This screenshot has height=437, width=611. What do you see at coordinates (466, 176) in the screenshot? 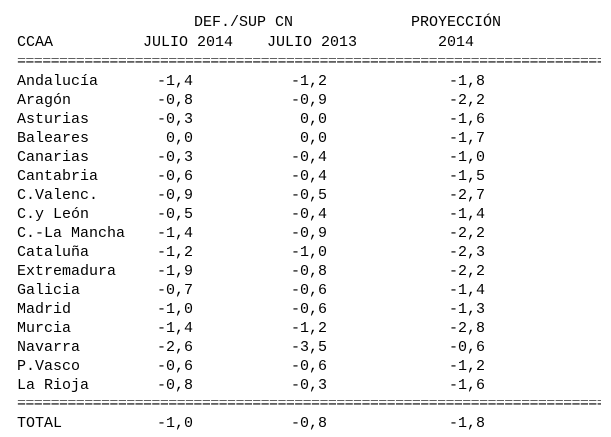
I see `table-cell-proj2014: -1,5` at bounding box center [466, 176].